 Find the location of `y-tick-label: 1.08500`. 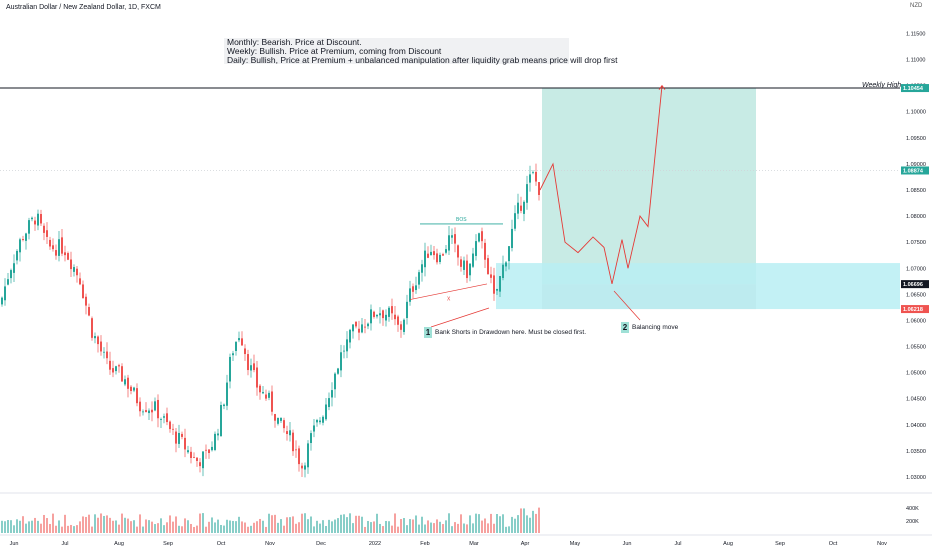

y-tick-label: 1.08500 is located at coordinates (916, 191).